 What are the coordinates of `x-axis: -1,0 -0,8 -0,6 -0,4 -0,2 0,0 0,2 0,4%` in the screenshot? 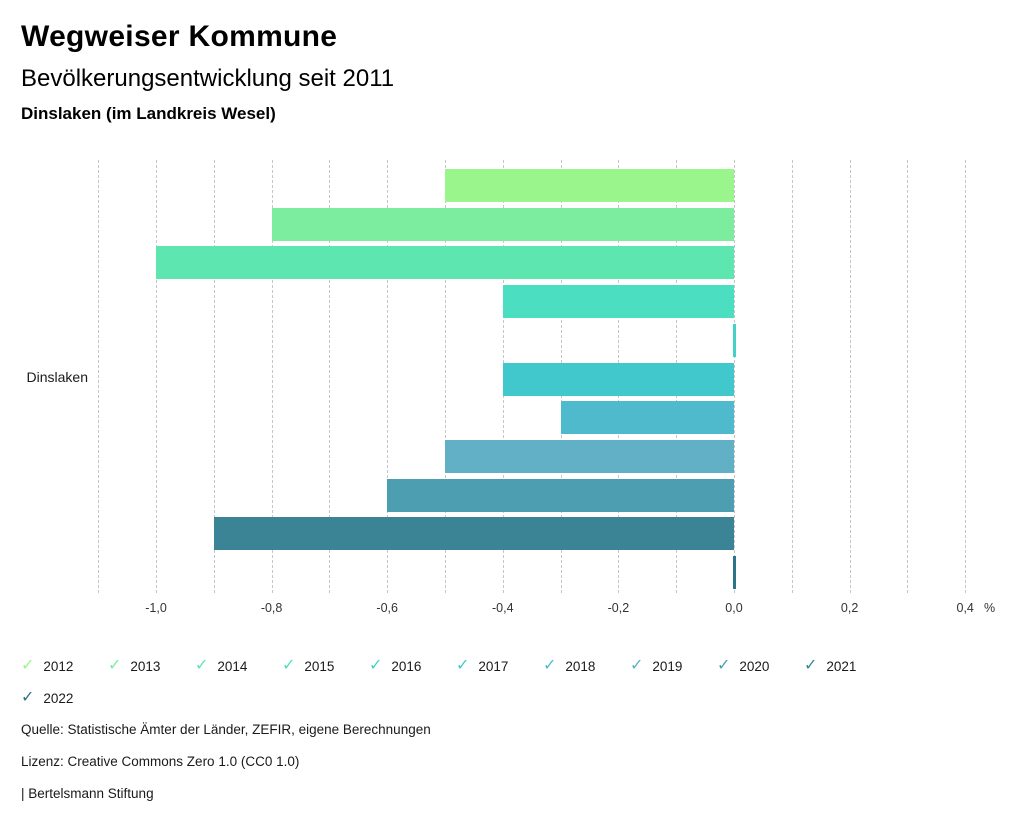 It's located at (546, 610).